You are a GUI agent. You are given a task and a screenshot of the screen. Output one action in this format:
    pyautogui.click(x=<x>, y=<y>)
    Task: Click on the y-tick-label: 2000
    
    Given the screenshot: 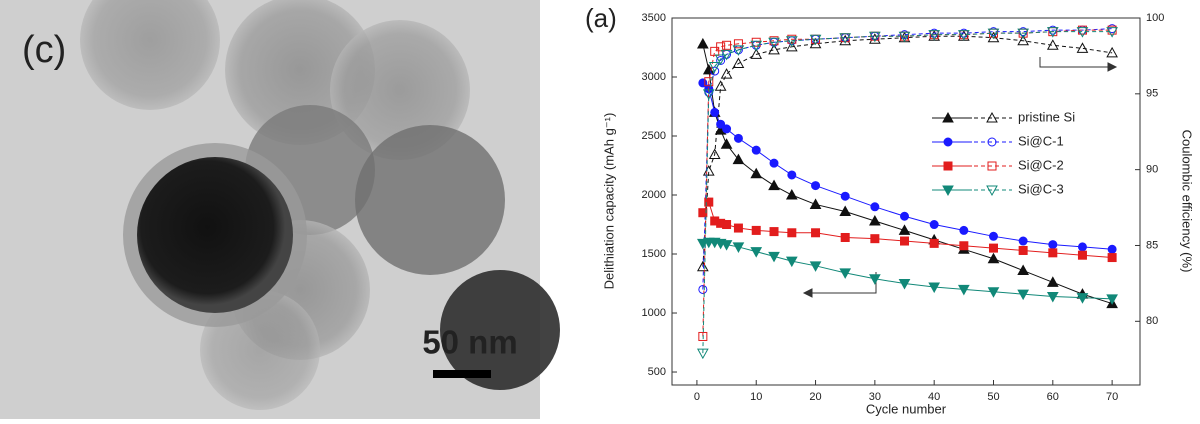 What is the action you would take?
    pyautogui.click(x=654, y=195)
    